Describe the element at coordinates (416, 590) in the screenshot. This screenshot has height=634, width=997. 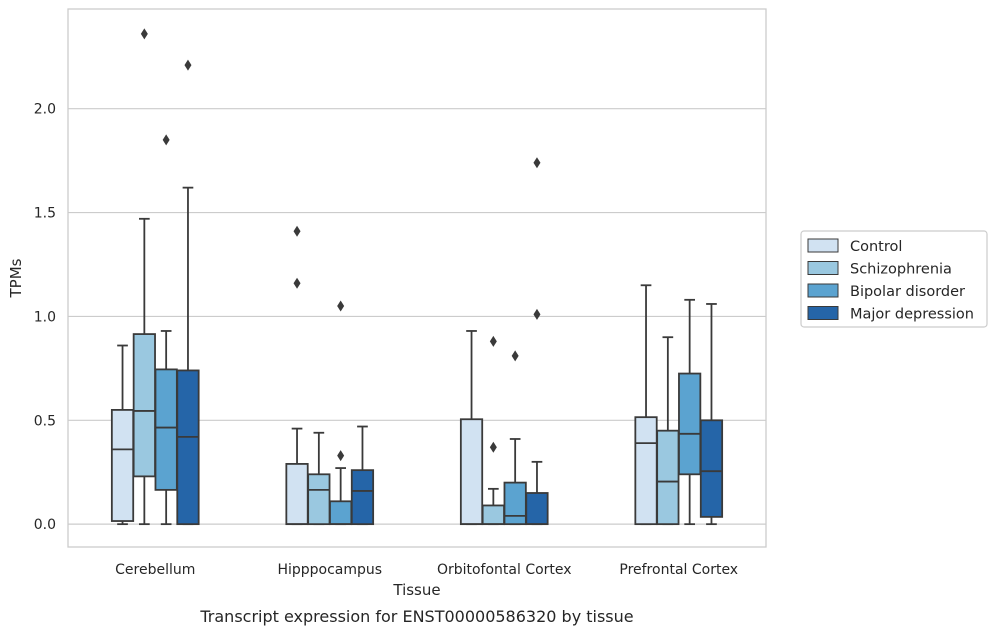
I see `x-axis-title: Tissue` at that location.